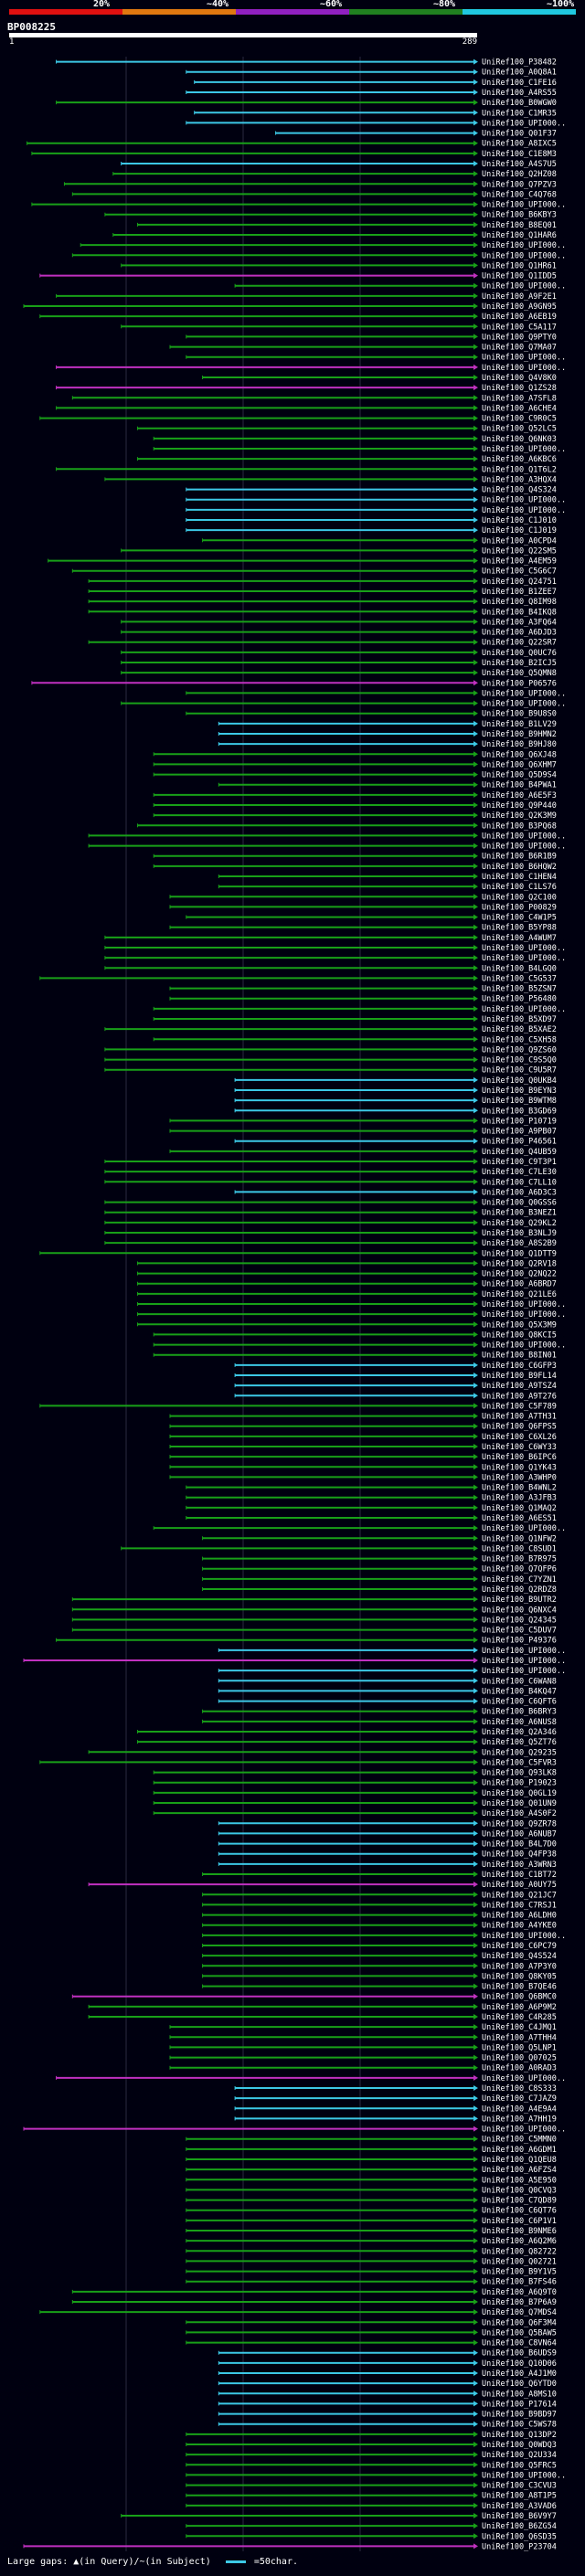 The height and width of the screenshot is (2576, 585). What do you see at coordinates (519, 2415) in the screenshot?
I see `hit-label: UniRef100_B9BD97` at bounding box center [519, 2415].